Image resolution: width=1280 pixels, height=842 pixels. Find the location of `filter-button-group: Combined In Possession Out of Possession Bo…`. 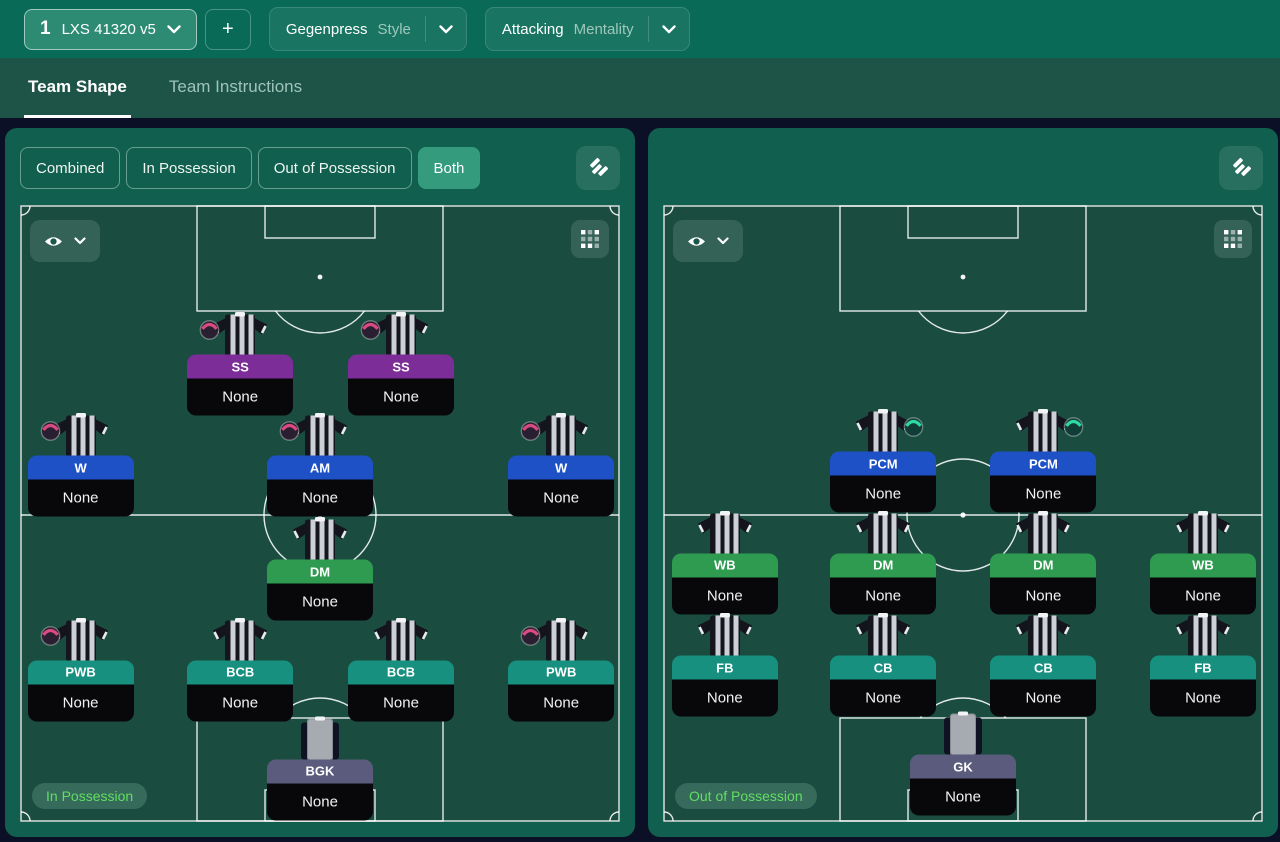

filter-button-group: Combined In Possession Out of Possession Bo… is located at coordinates (250, 168).